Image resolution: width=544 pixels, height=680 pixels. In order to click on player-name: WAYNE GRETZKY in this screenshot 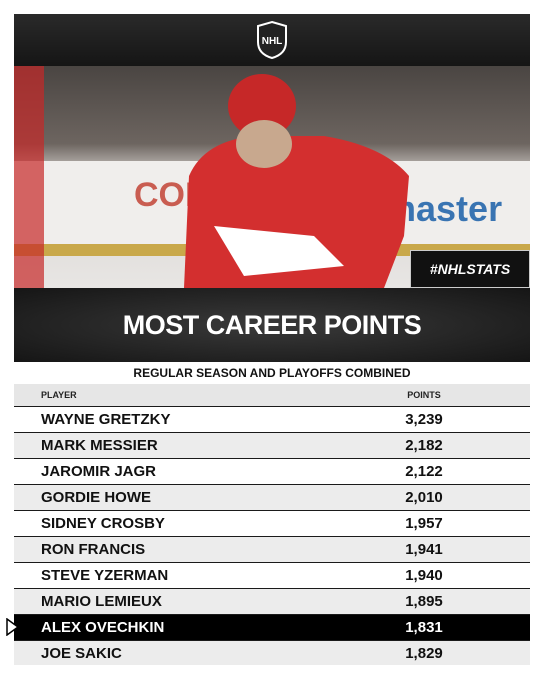, I will do `click(106, 419)`.